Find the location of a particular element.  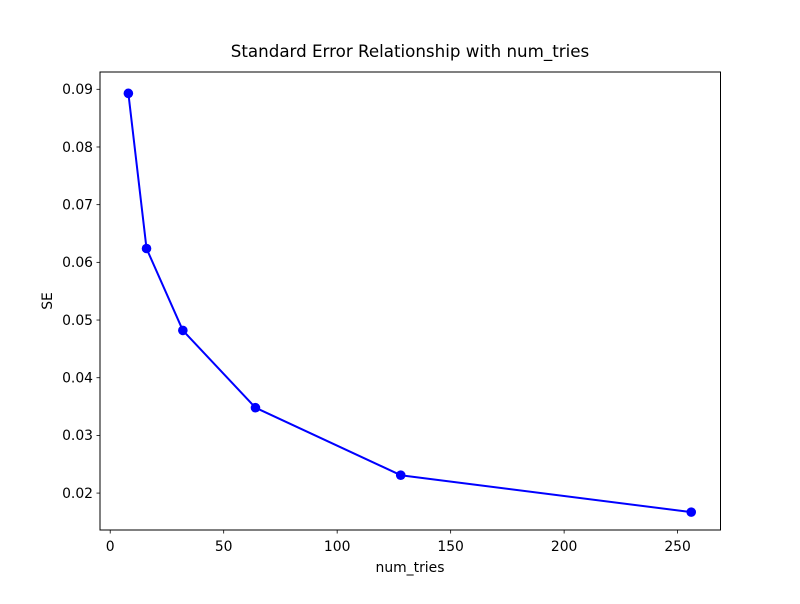

y-tick-label: 0.09 is located at coordinates (77, 90).